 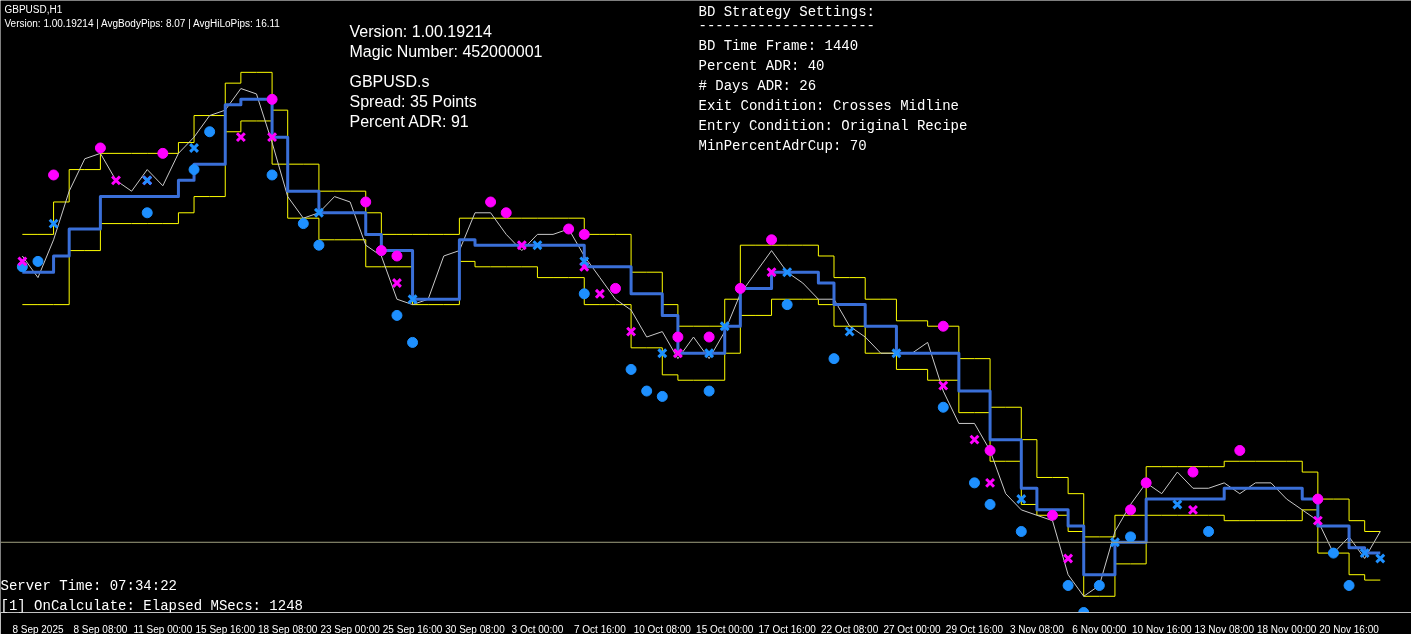 What do you see at coordinates (142, 23) in the screenshot?
I see `text: Version: 1.00.19214 | AvgBodyPips: 8.07 | AvgHiLoPips: 16.11` at bounding box center [142, 23].